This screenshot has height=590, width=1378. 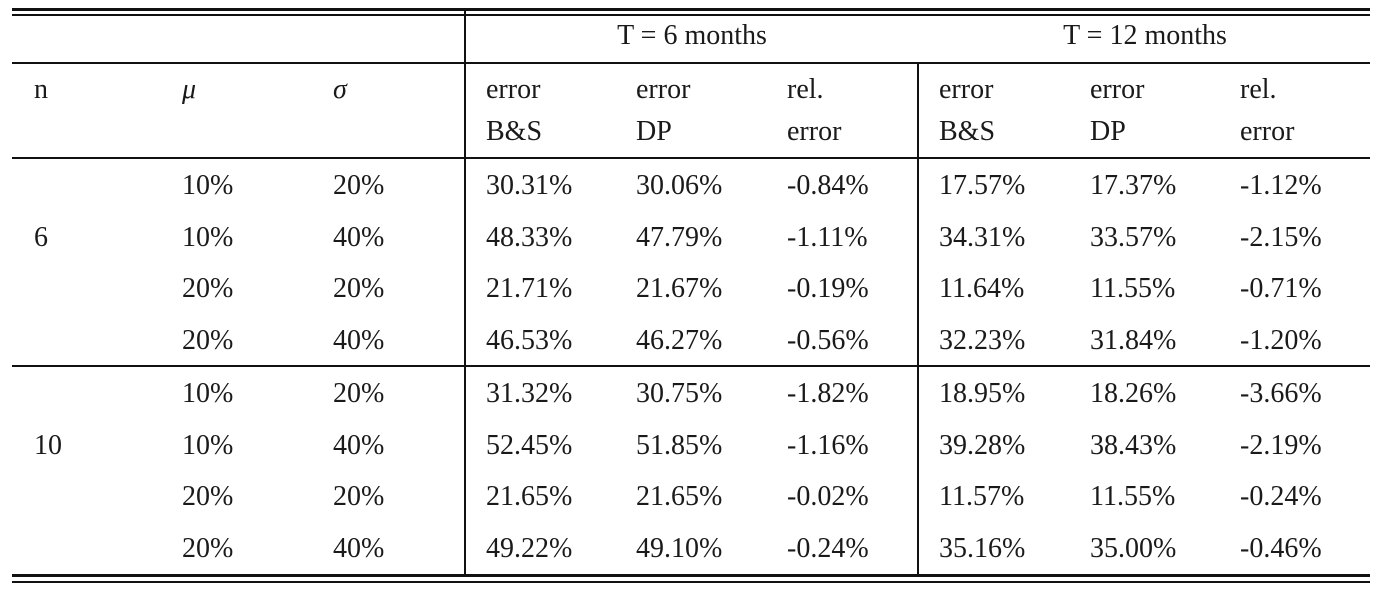 I want to click on cell-error-bs-12m: 18.95%, so click(x=982, y=393).